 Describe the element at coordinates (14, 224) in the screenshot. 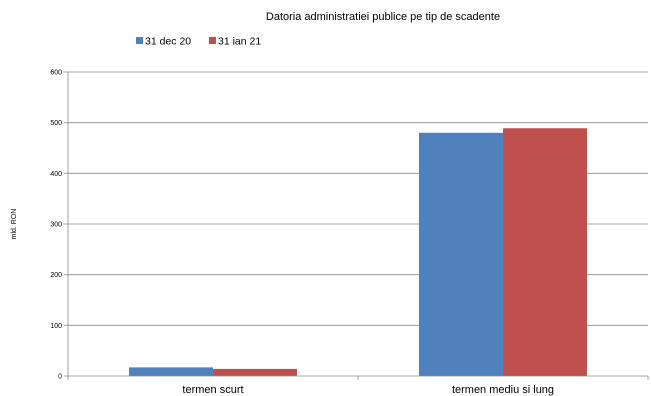

I see `y-axis-label: mld. RON` at that location.